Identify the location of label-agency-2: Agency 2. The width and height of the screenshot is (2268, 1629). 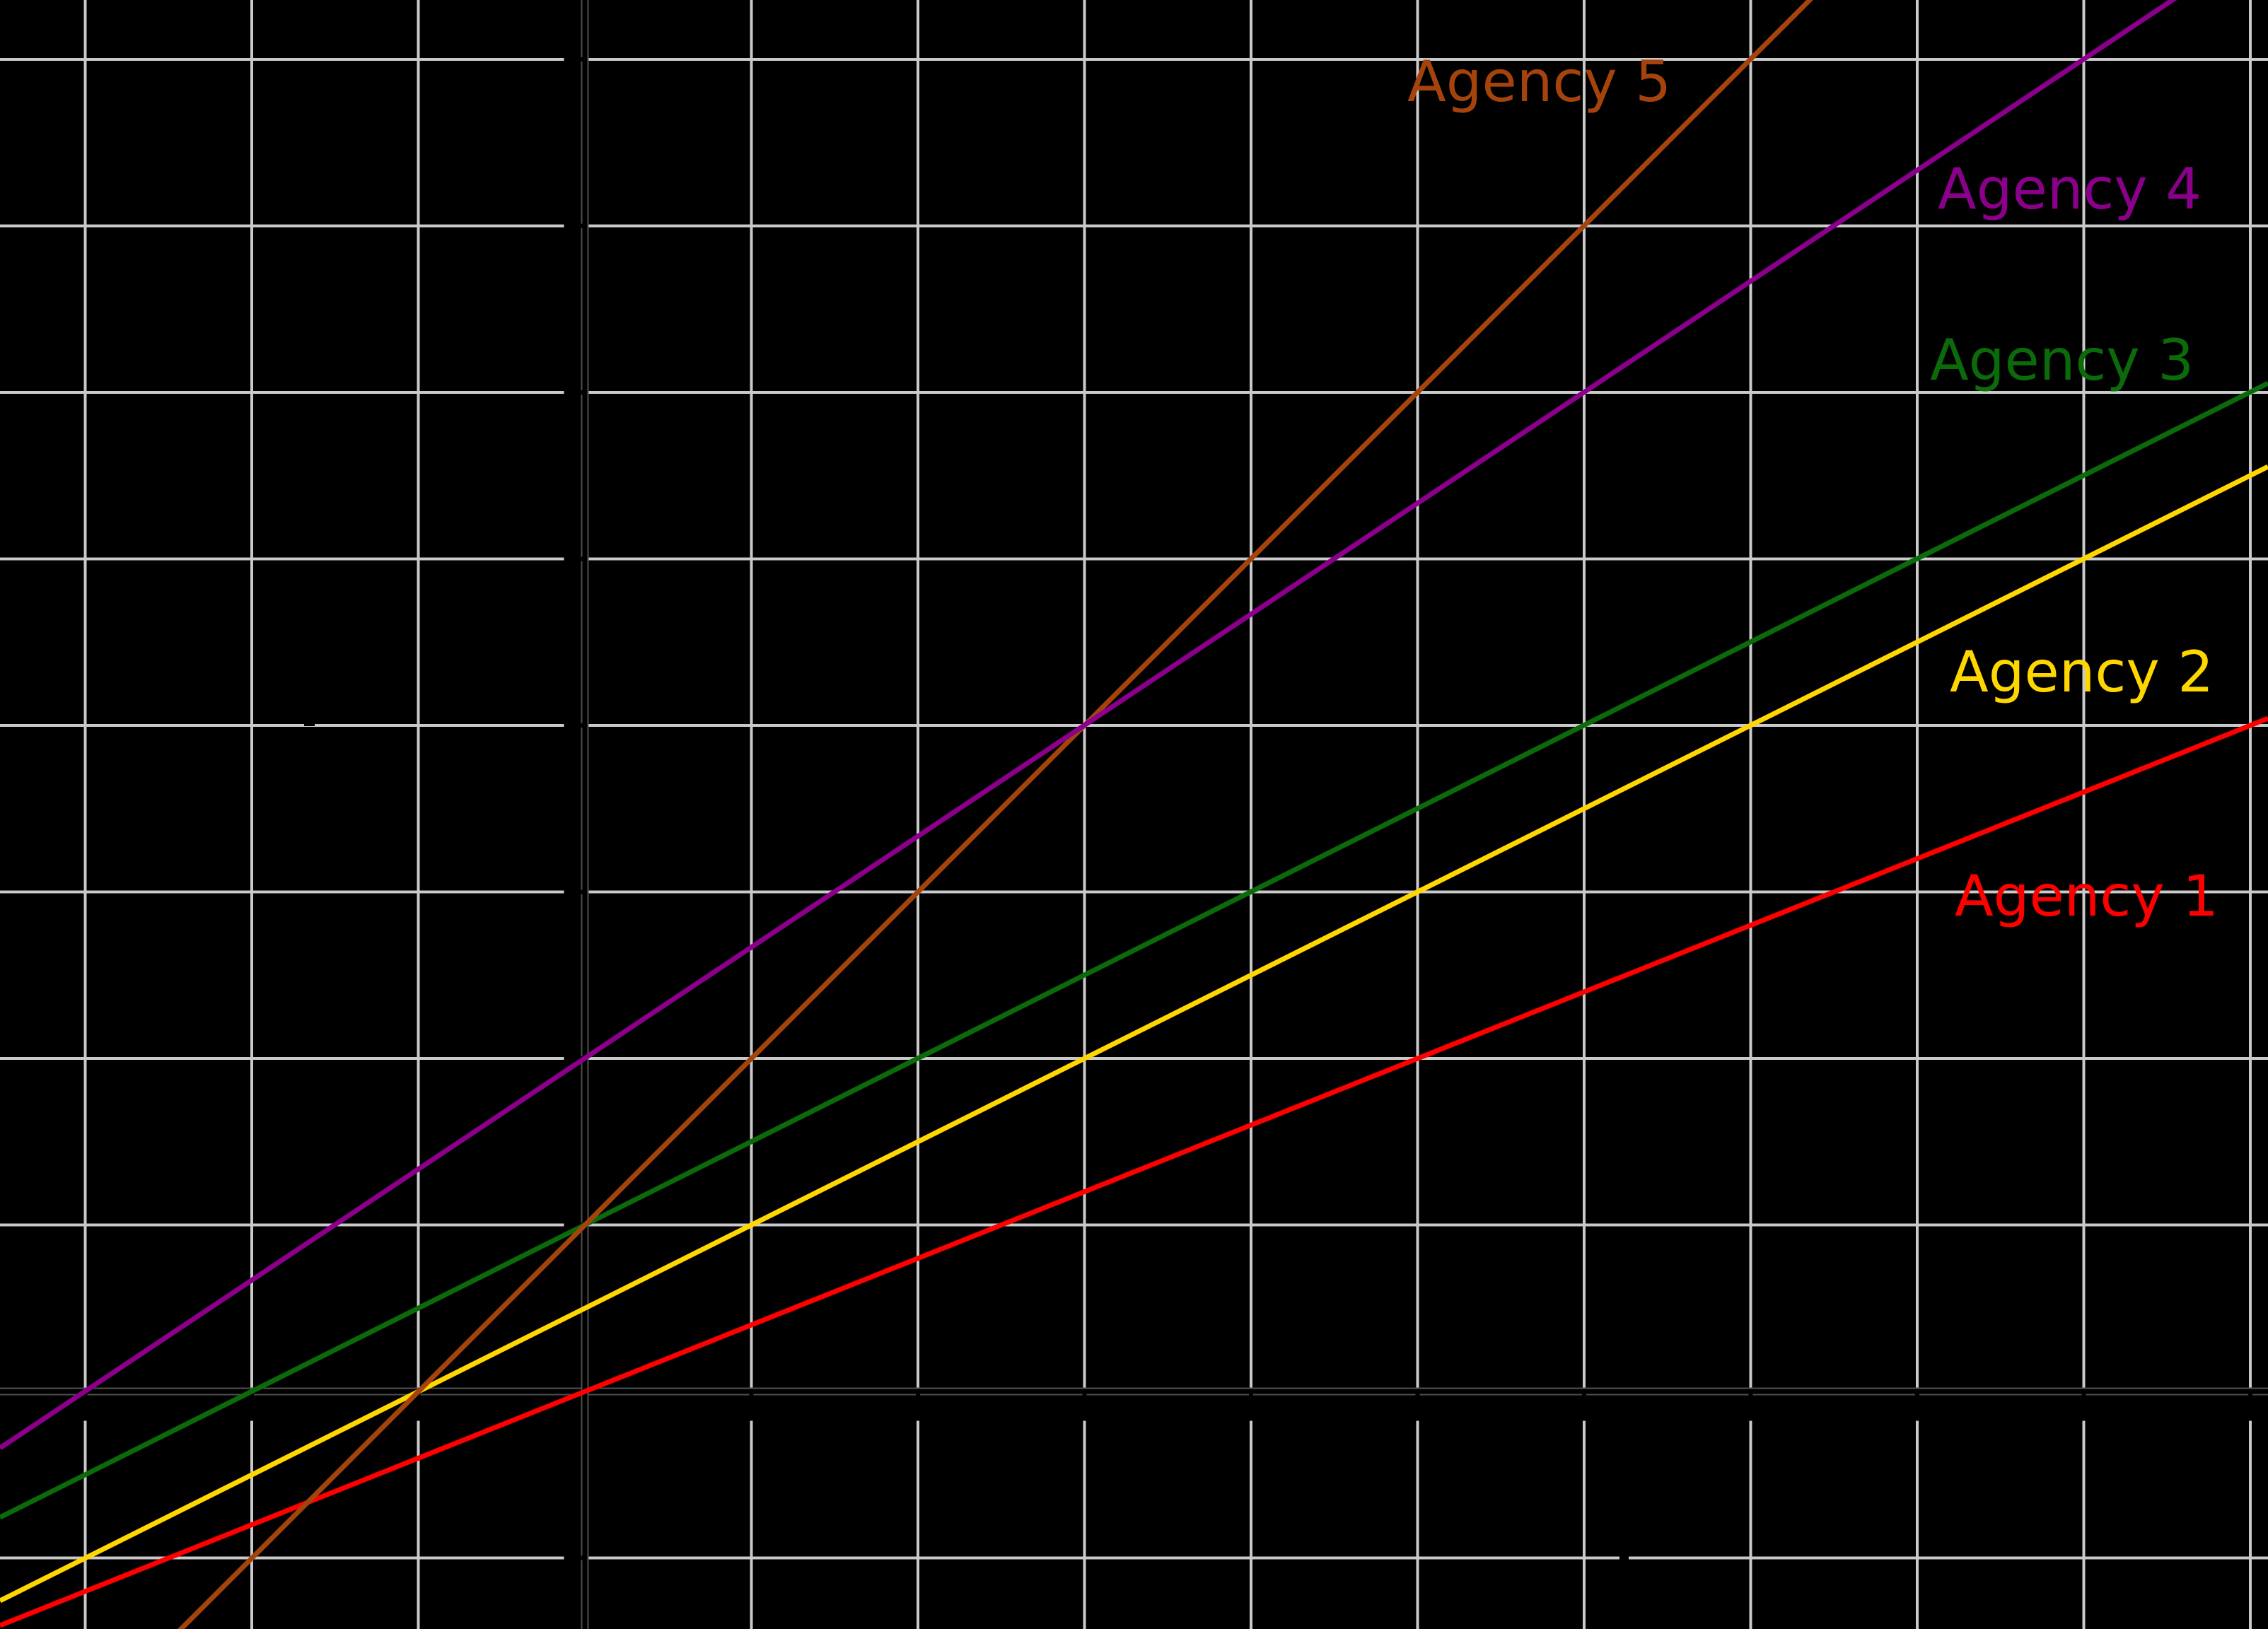
(2082, 672).